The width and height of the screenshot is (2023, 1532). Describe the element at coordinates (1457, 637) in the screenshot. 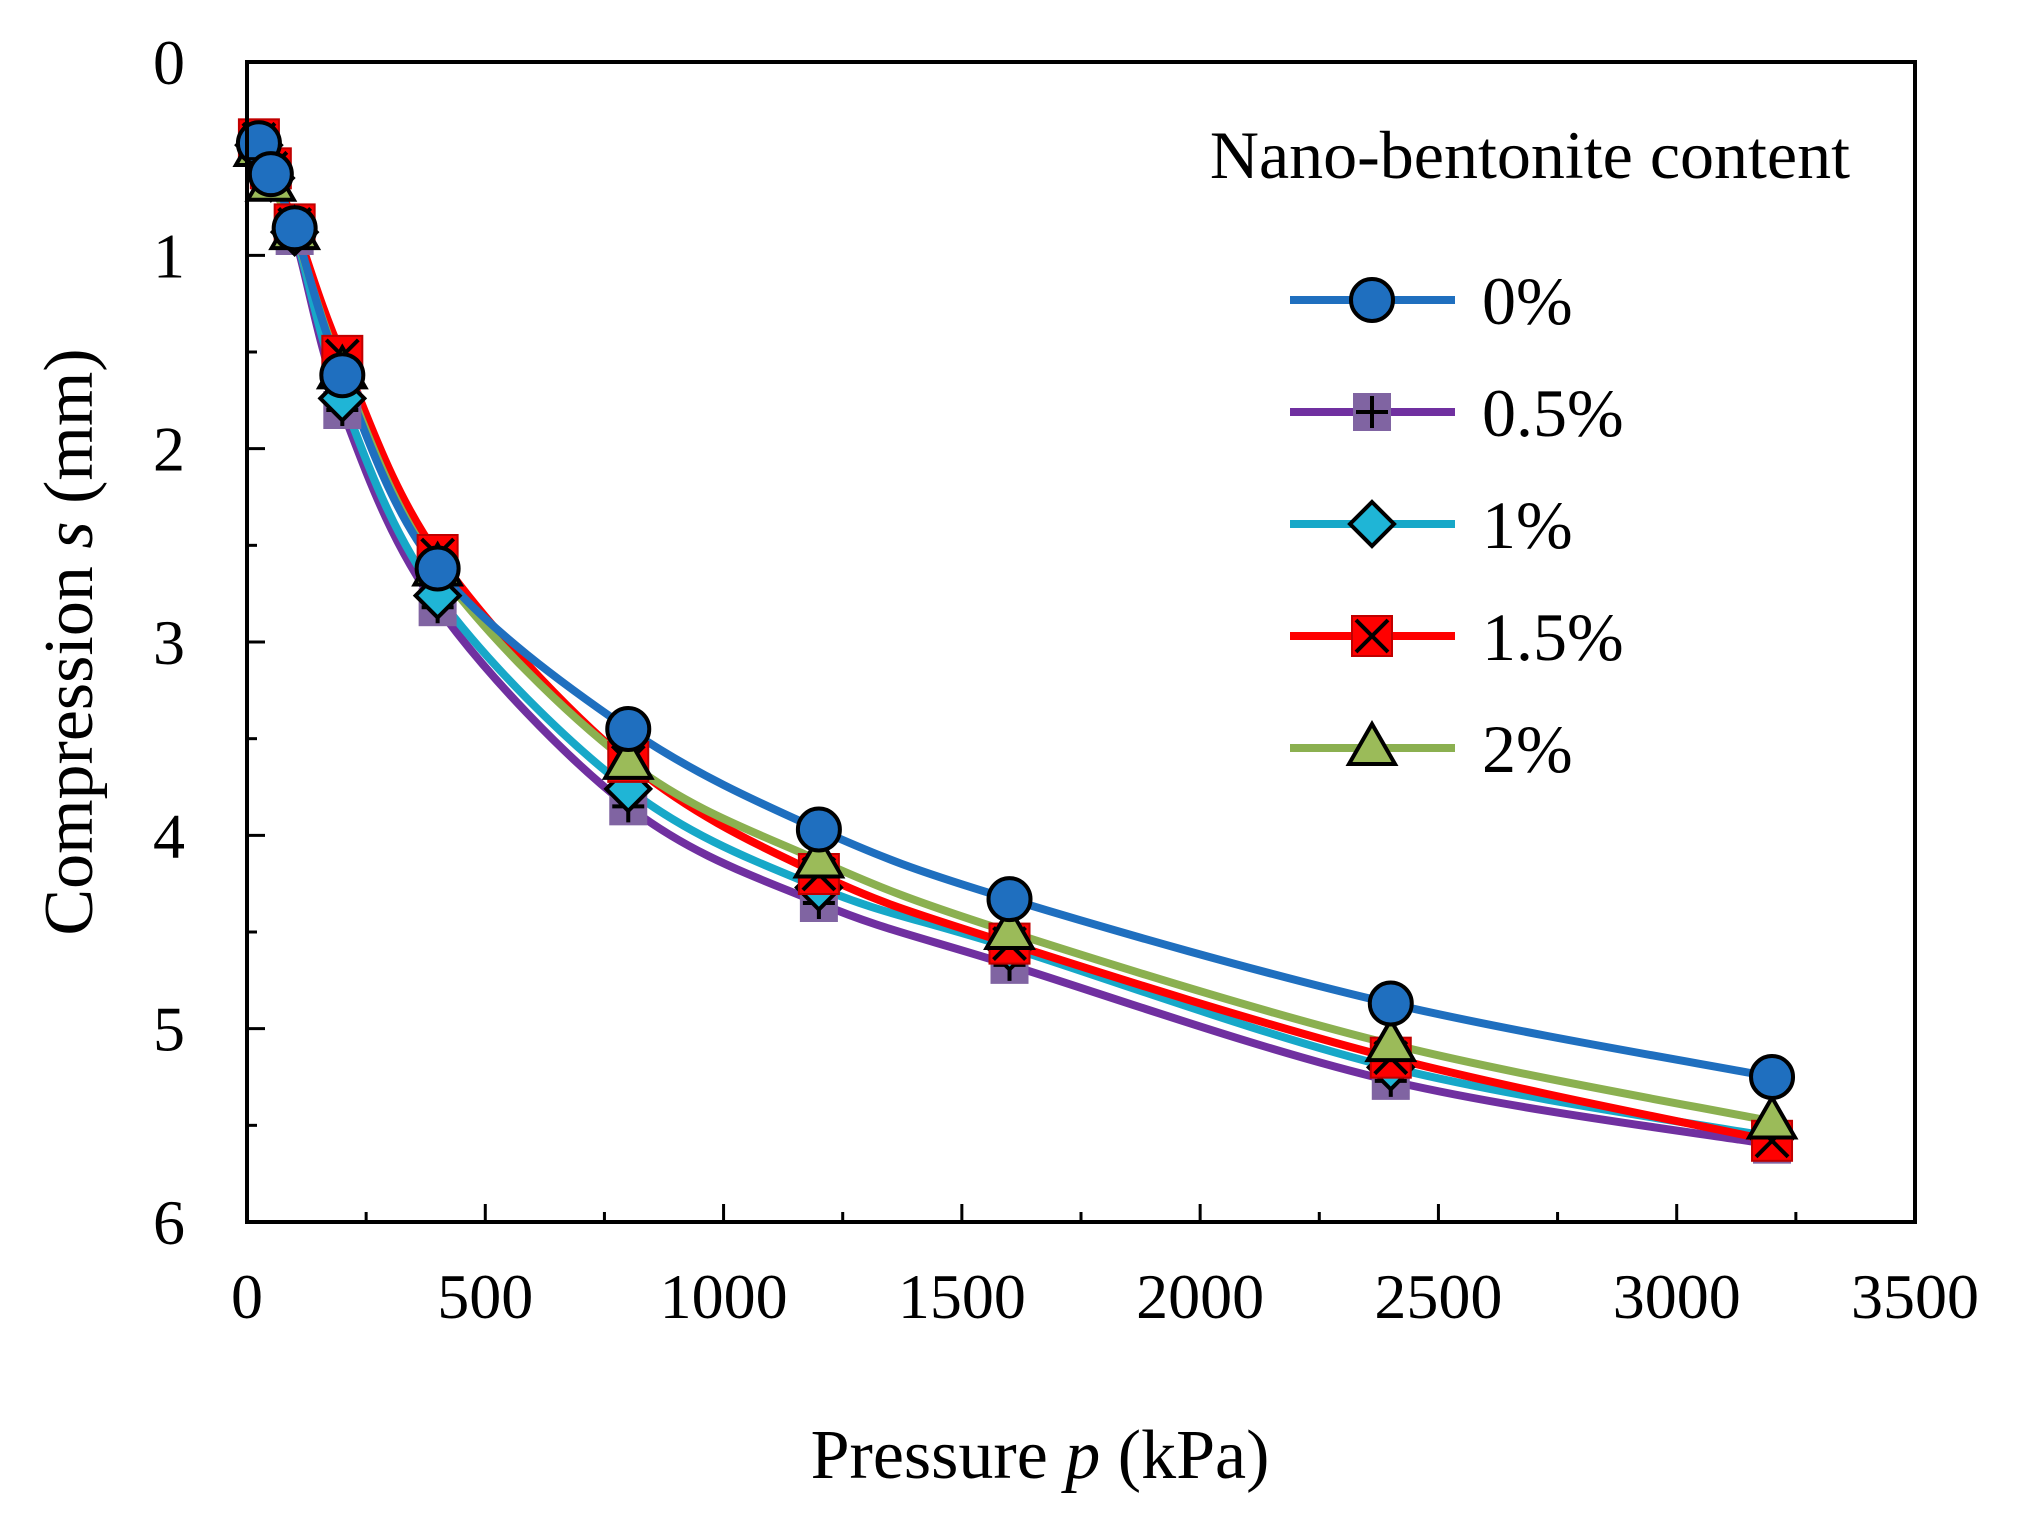

I see `legend-item: 1.5%` at that location.